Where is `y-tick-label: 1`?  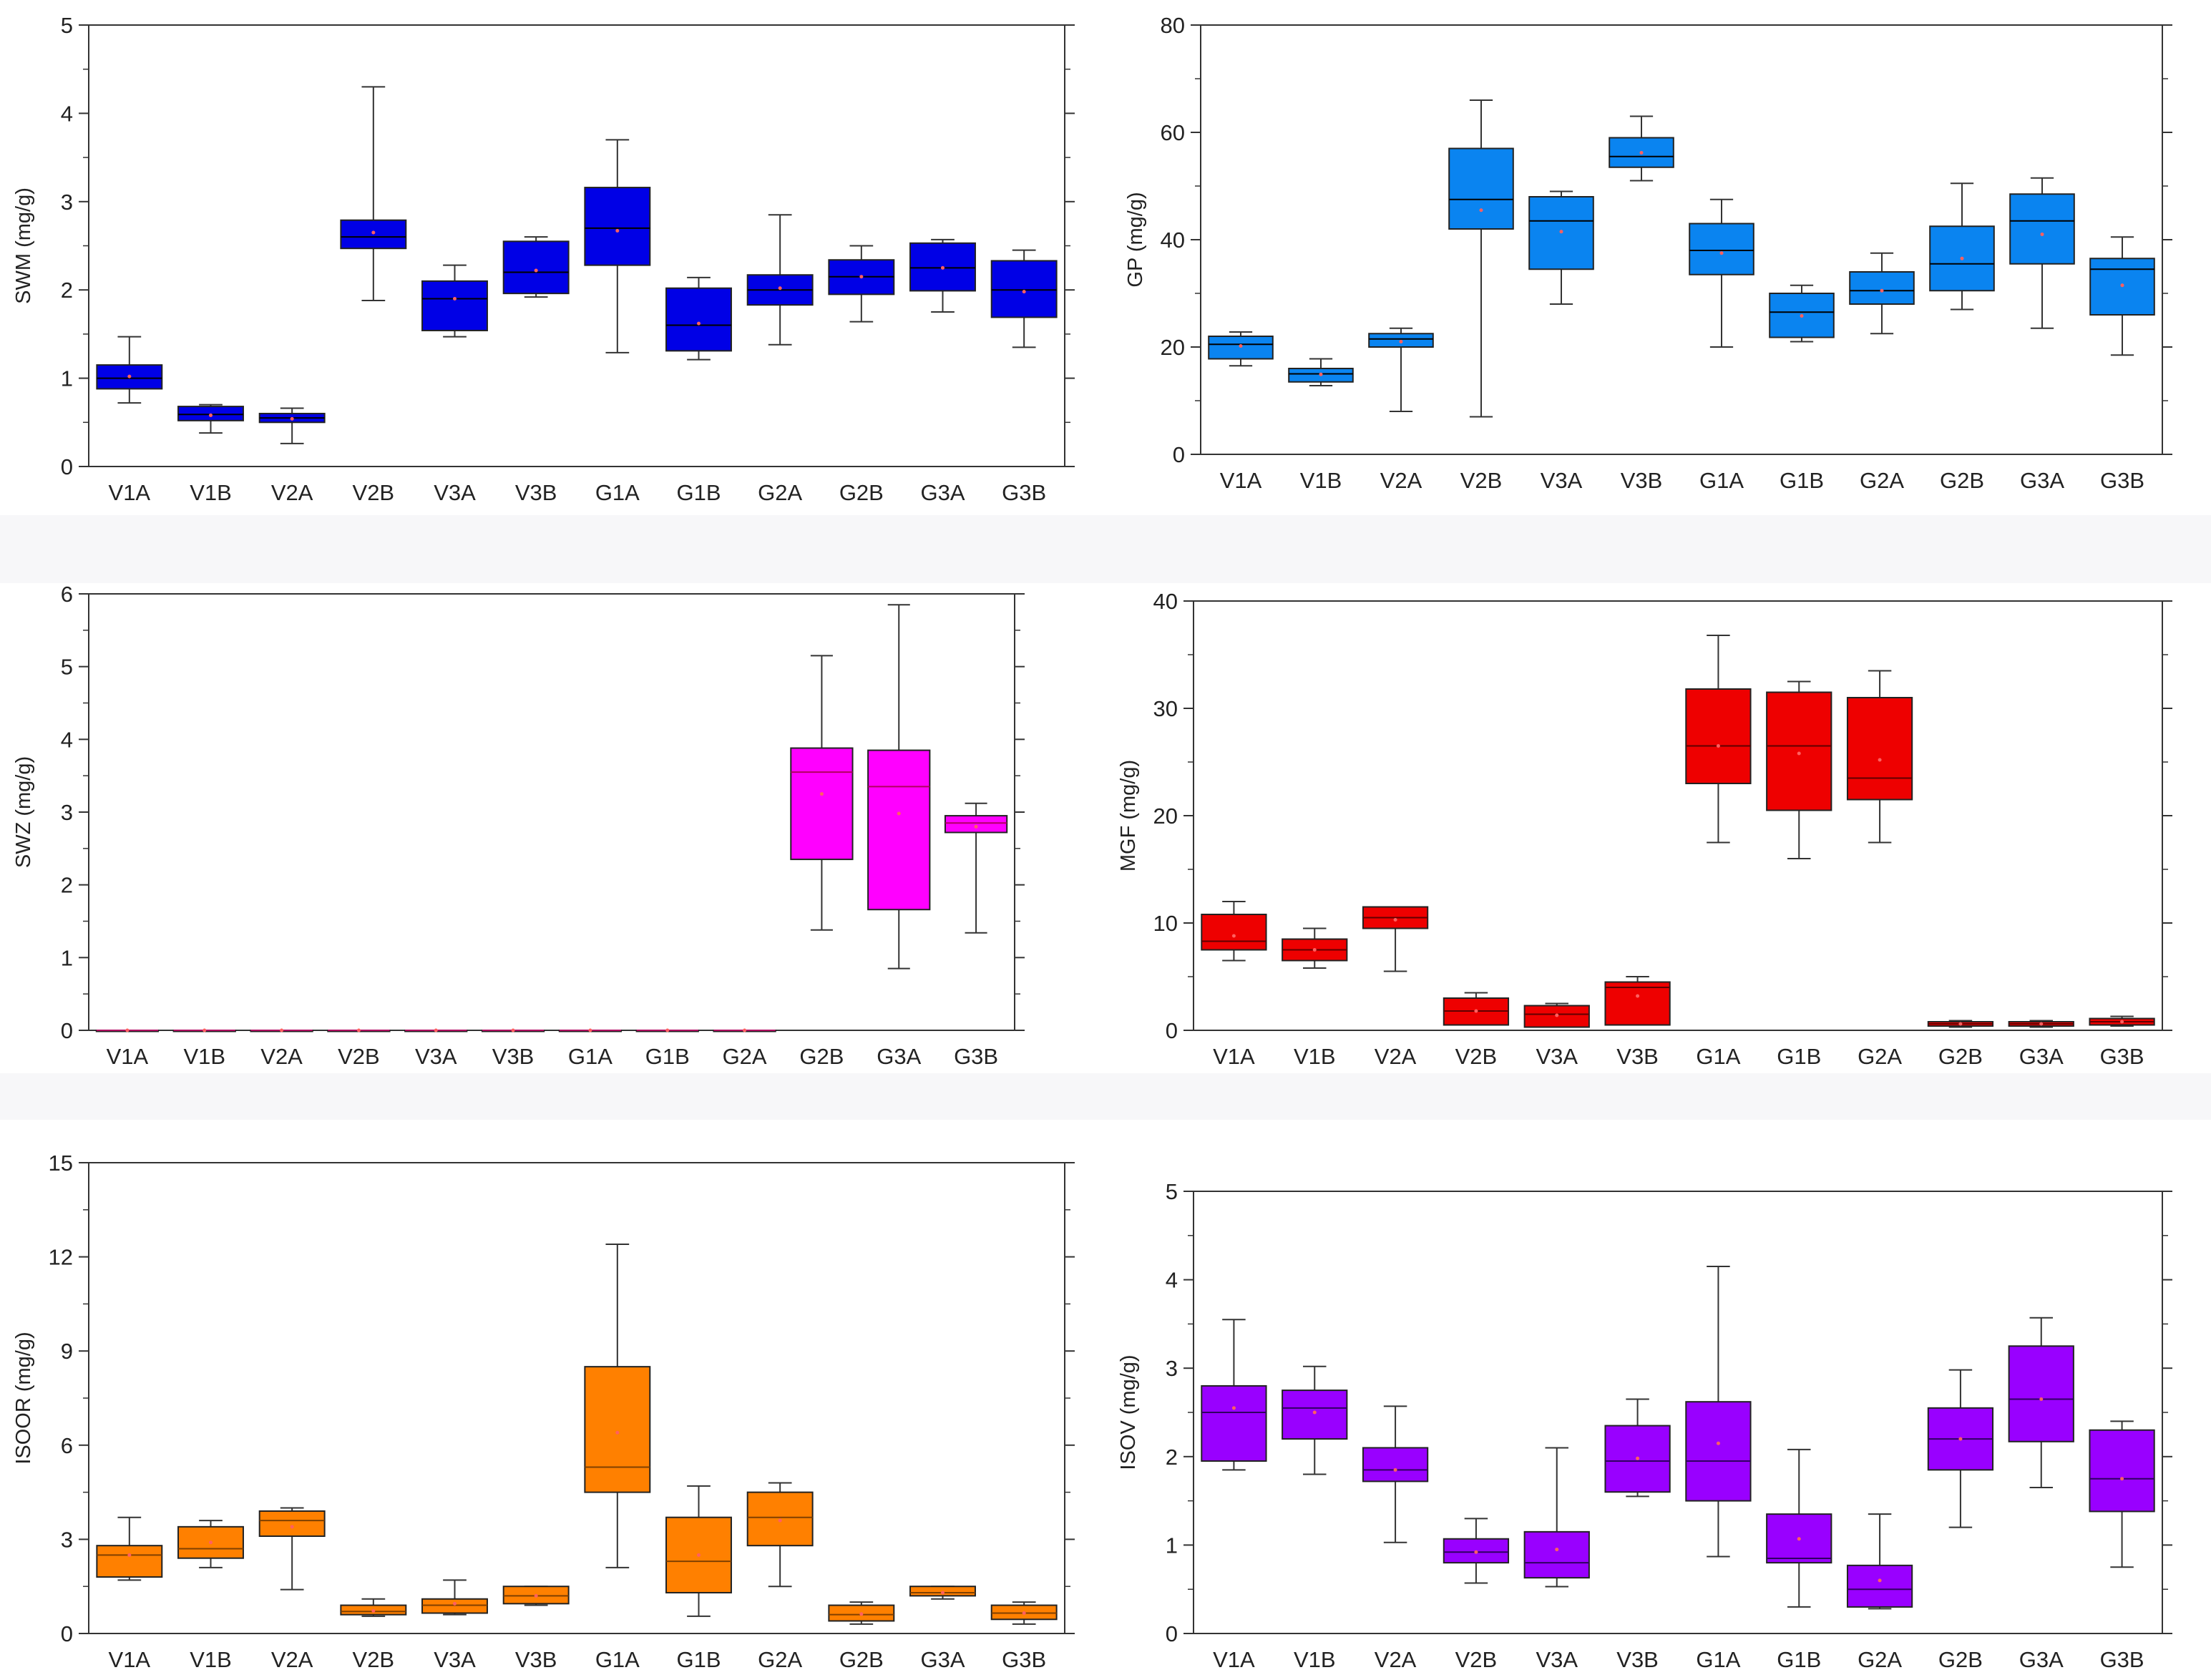
y-tick-label: 1 is located at coordinates (67, 378).